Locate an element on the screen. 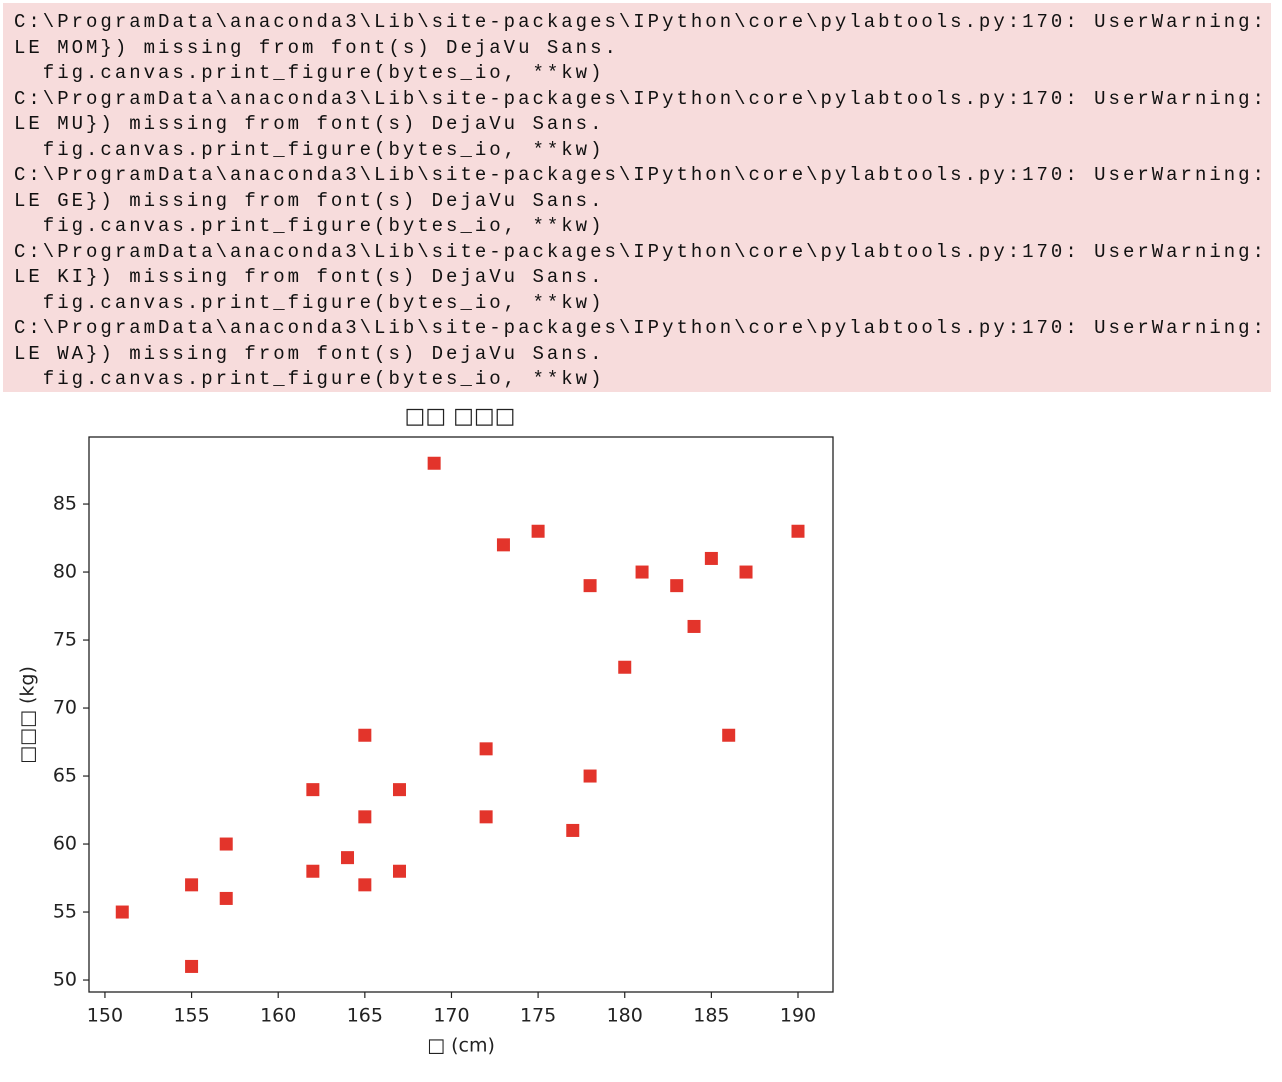 This screenshot has height=1082, width=1282. y-tick-label: 70 is located at coordinates (65, 708).